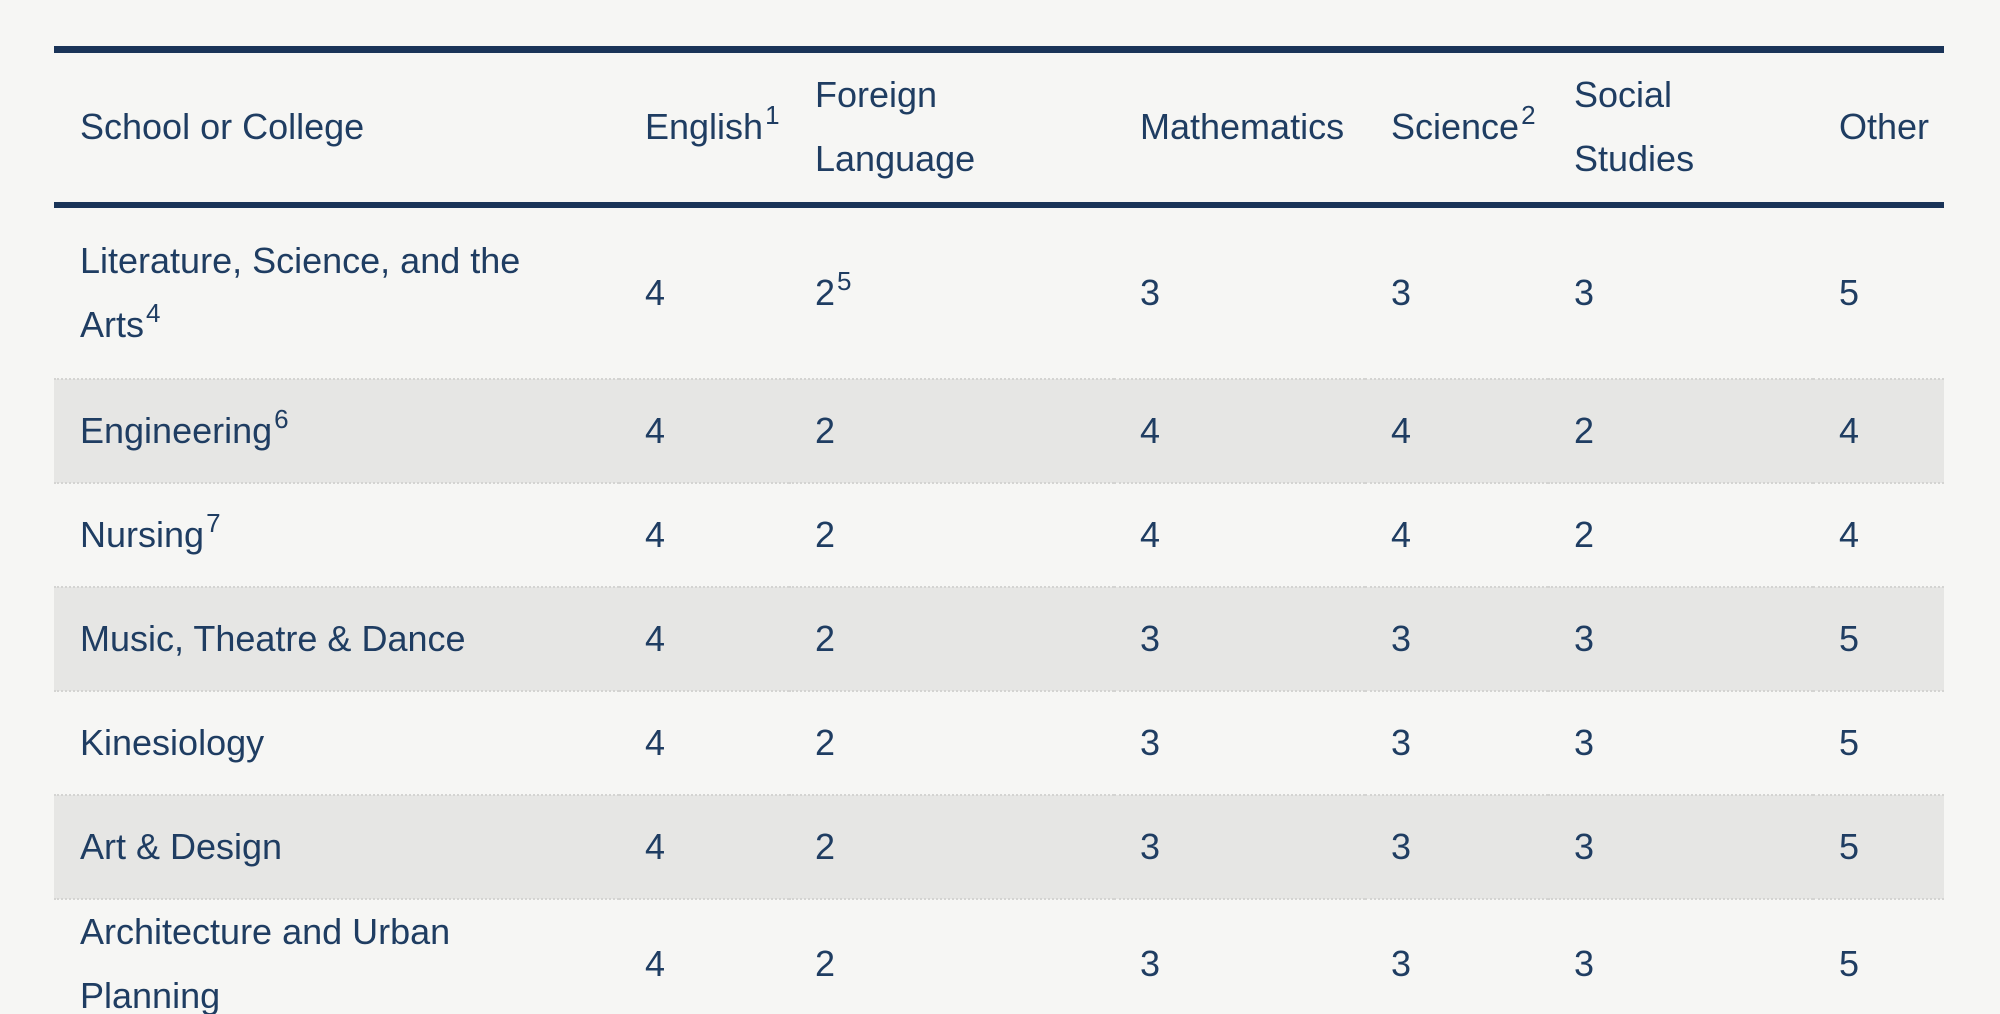  I want to click on column-header-english: English1, so click(704, 128).